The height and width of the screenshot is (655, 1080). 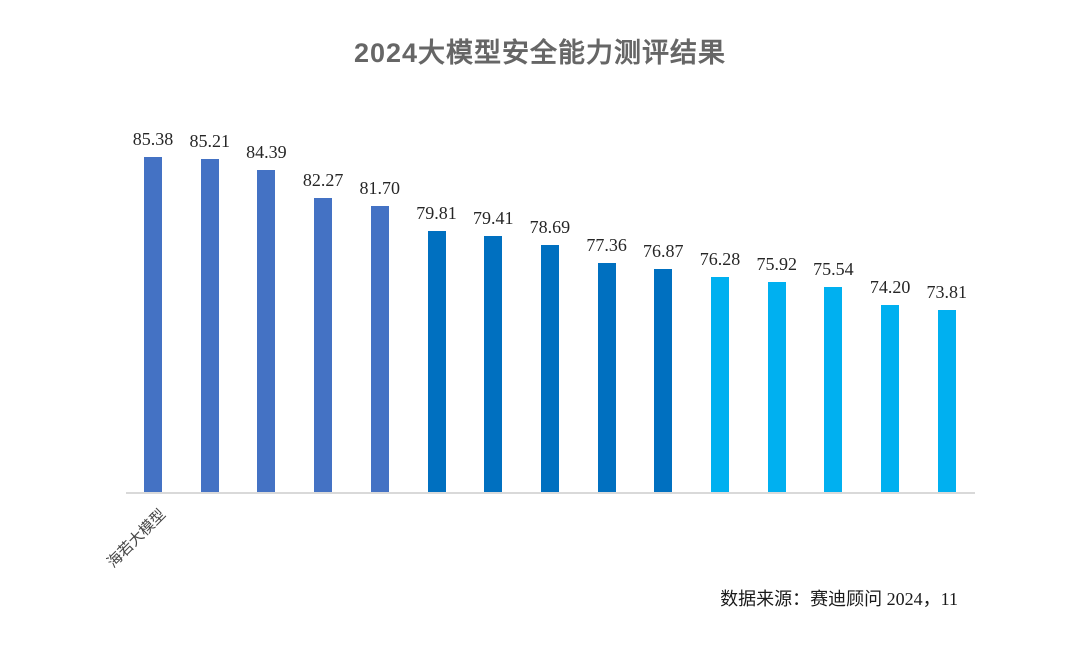 I want to click on bar-value-label: 75.54, so click(x=833, y=268).